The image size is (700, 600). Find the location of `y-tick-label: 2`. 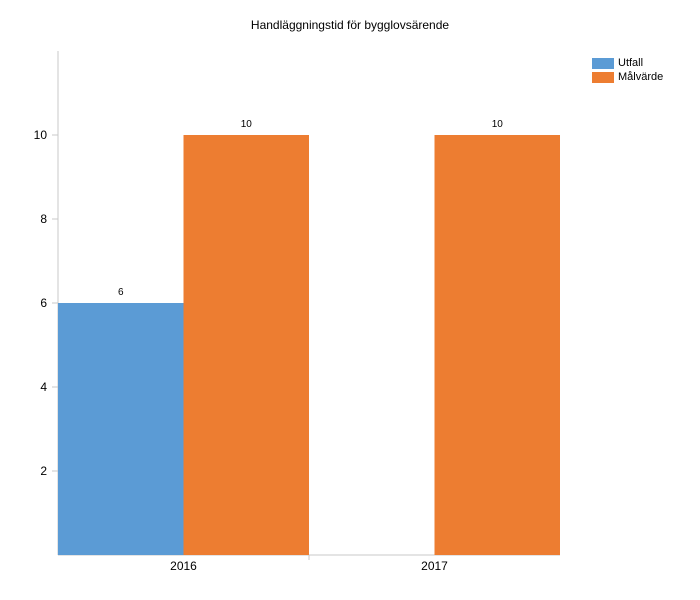

y-tick-label: 2 is located at coordinates (43, 471).